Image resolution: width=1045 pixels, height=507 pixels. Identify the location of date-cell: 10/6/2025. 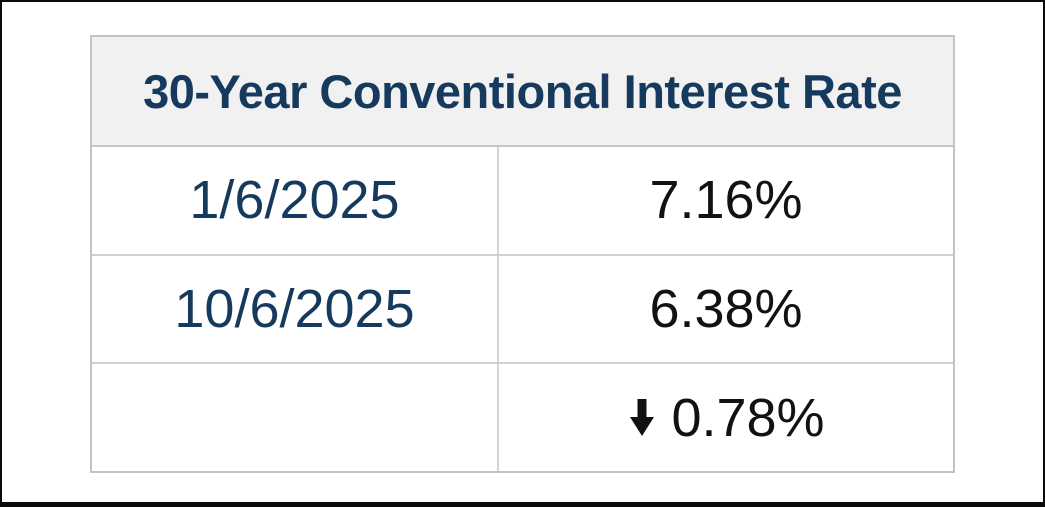
(295, 309).